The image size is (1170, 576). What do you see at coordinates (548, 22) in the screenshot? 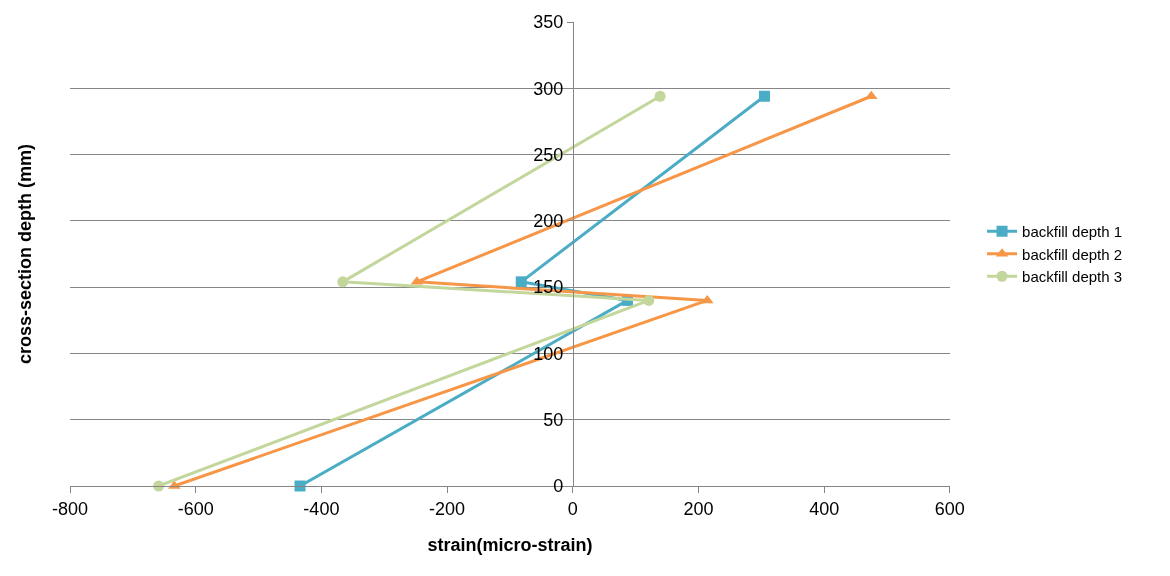
I see `y-tick-label: 350` at bounding box center [548, 22].